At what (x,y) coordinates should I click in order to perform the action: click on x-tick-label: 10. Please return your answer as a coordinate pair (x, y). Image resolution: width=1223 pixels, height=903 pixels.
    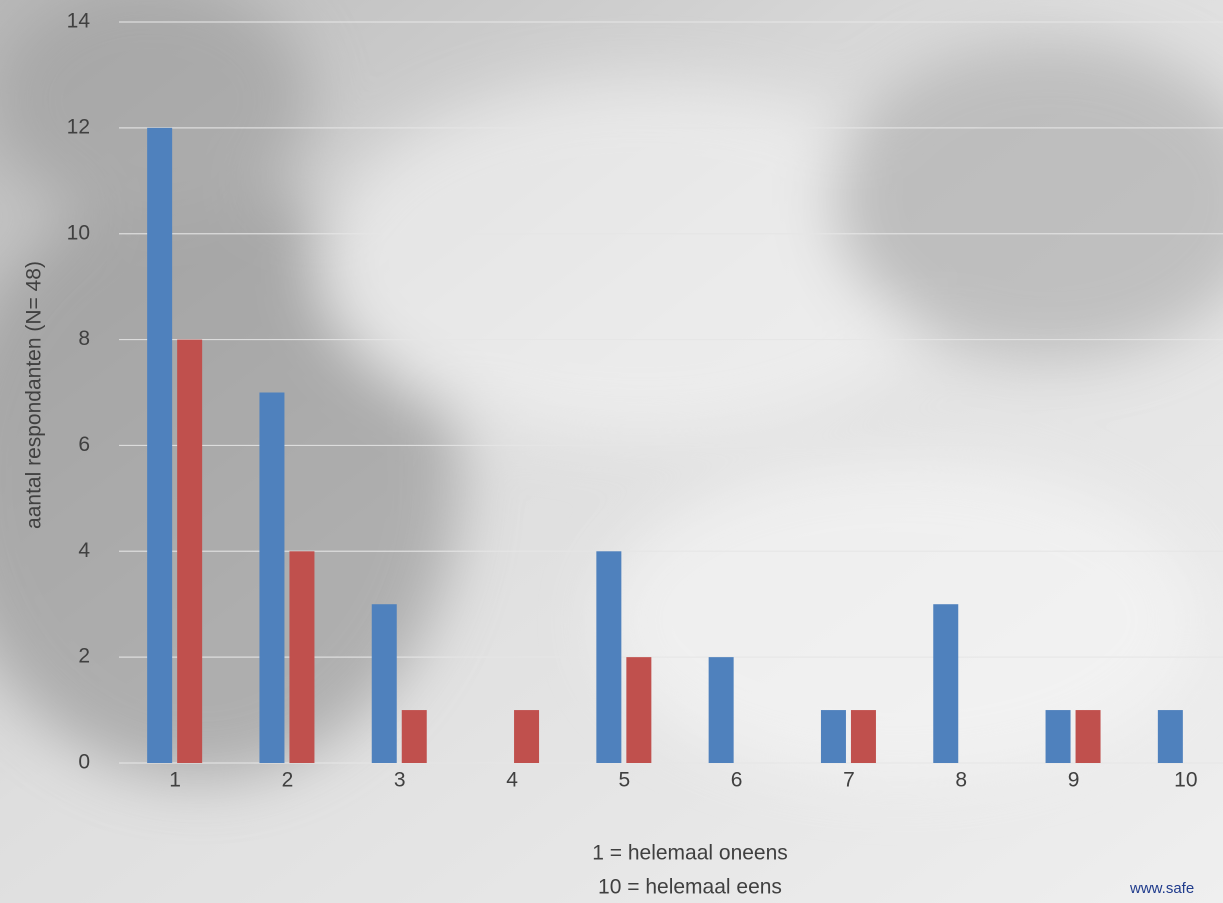
    Looking at the image, I should click on (1185, 780).